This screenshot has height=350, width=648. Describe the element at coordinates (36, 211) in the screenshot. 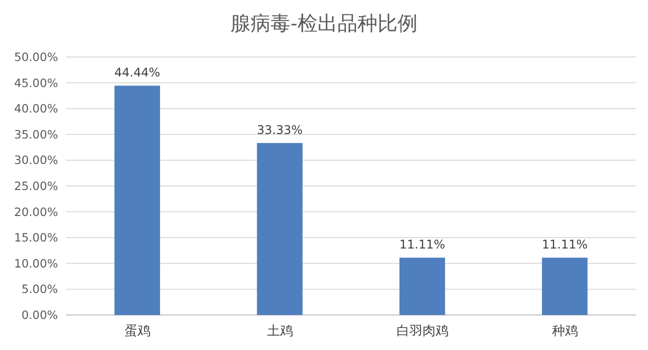

I see `y-tick-label: 20.00%` at that location.